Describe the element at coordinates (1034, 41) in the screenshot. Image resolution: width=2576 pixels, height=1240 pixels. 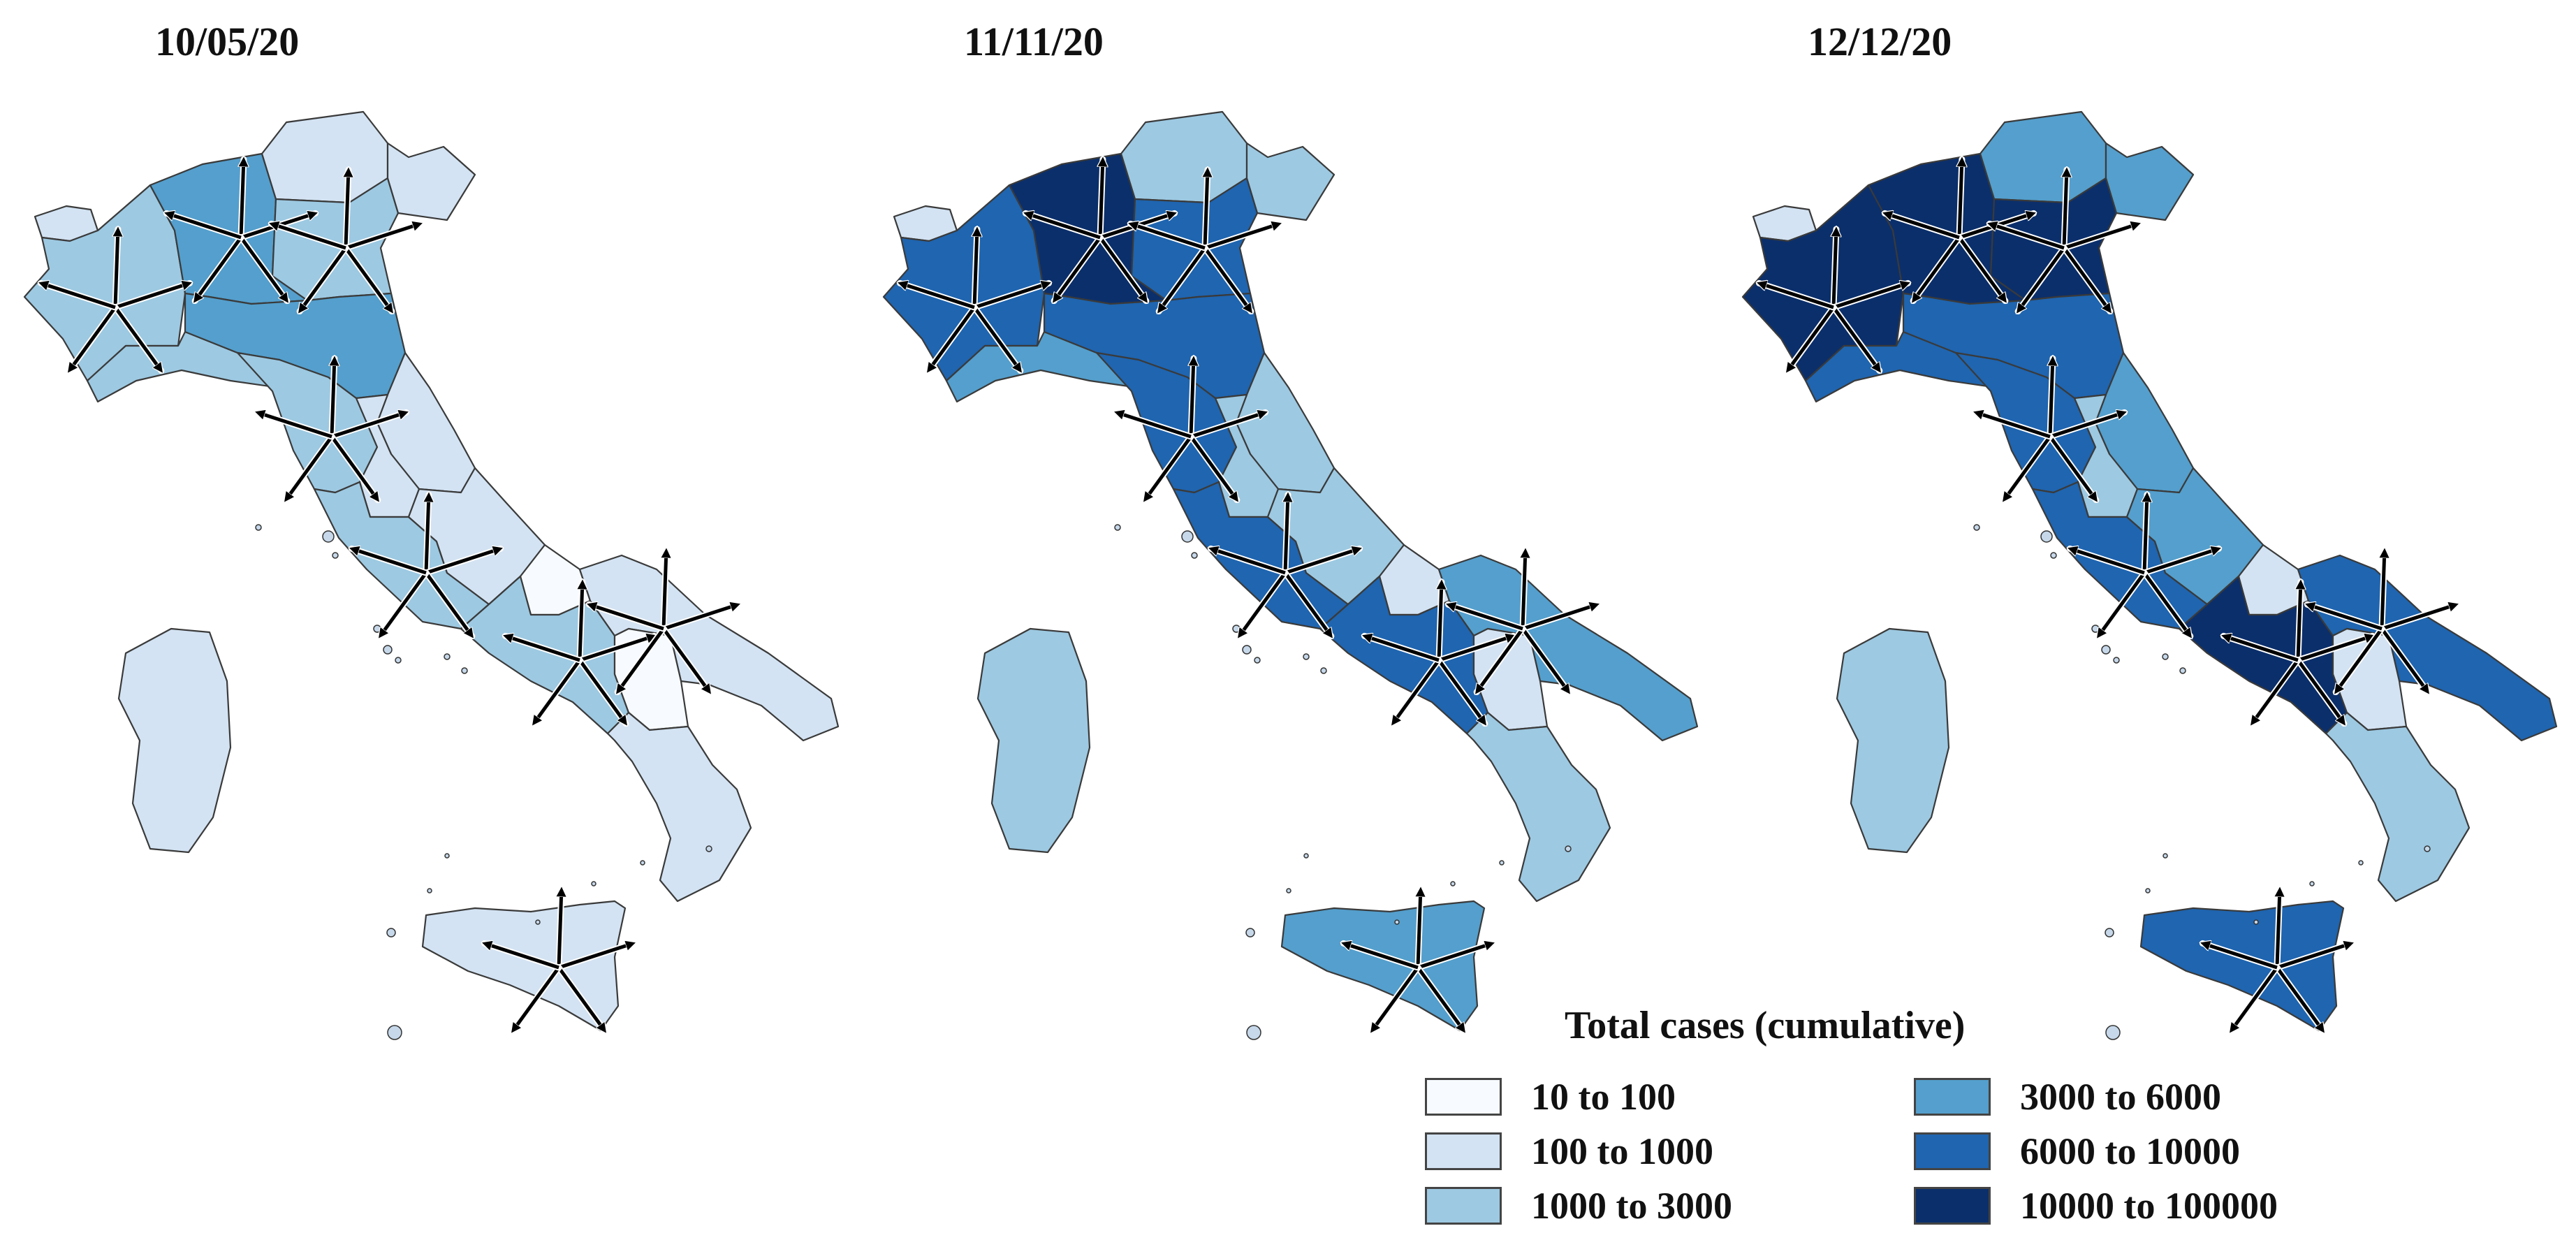
I see `map-date-title-2: 11/11/20` at that location.